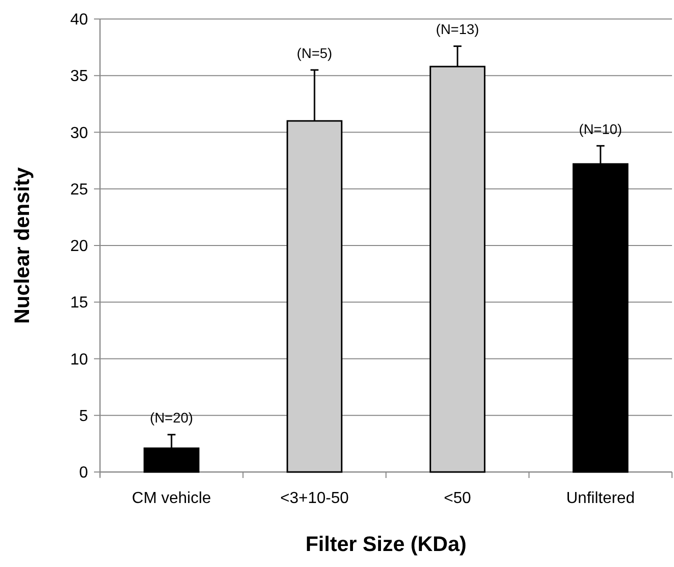 The height and width of the screenshot is (567, 674). I want to click on x-tick-label: <3+10-50, so click(314, 498).